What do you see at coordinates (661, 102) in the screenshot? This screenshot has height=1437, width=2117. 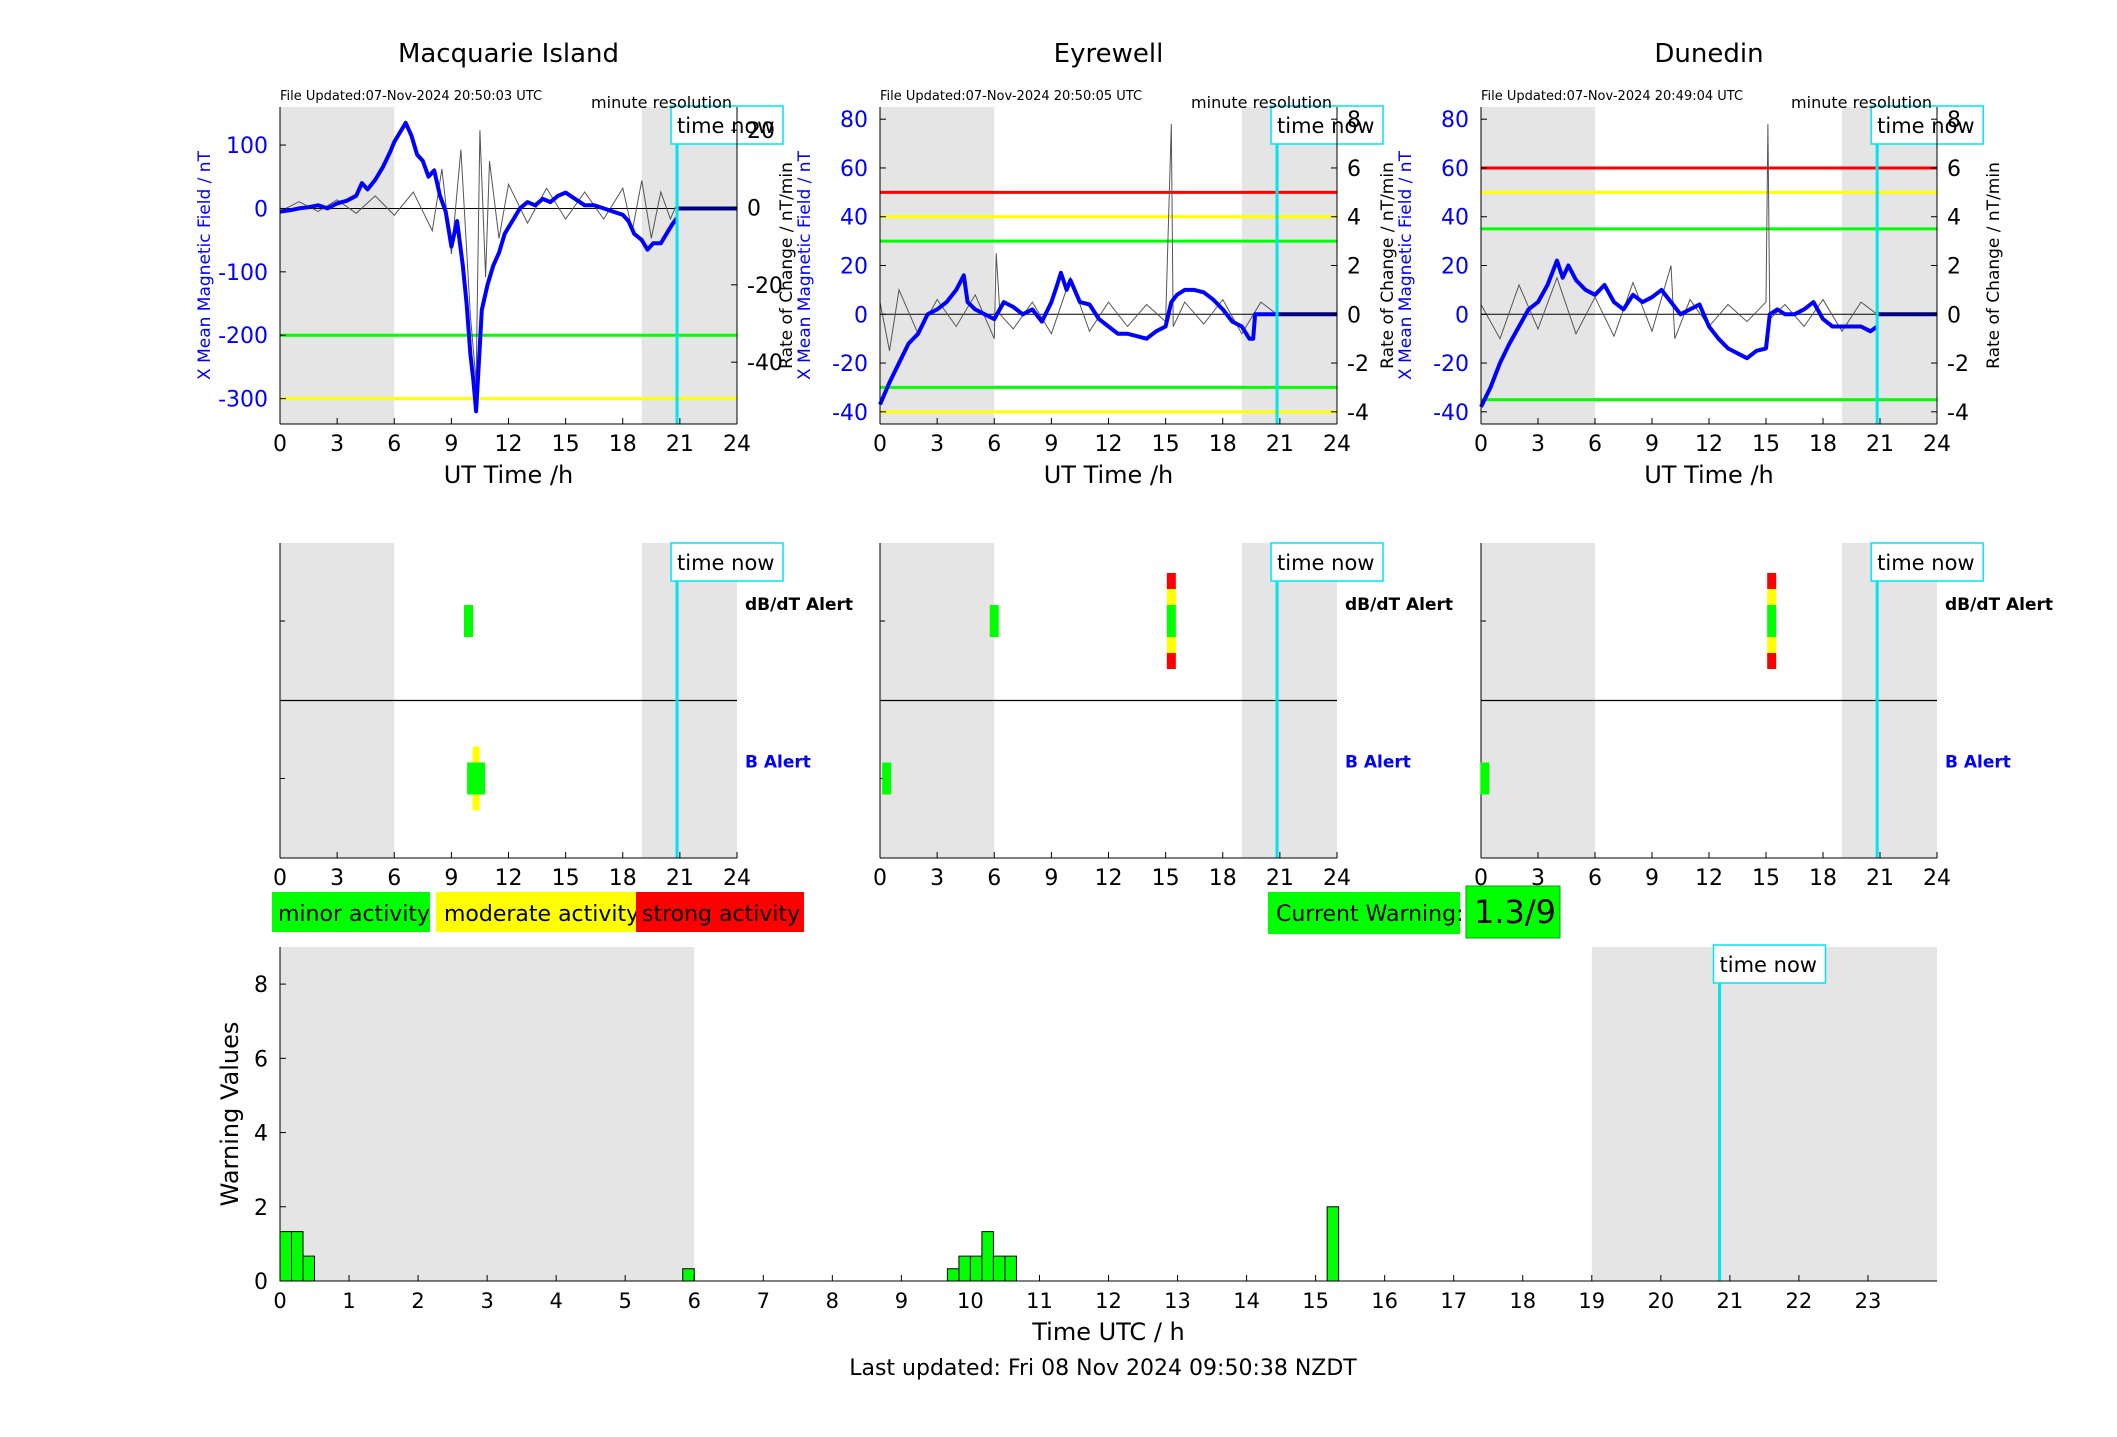 I see `resolution-label: minute resolution` at bounding box center [661, 102].